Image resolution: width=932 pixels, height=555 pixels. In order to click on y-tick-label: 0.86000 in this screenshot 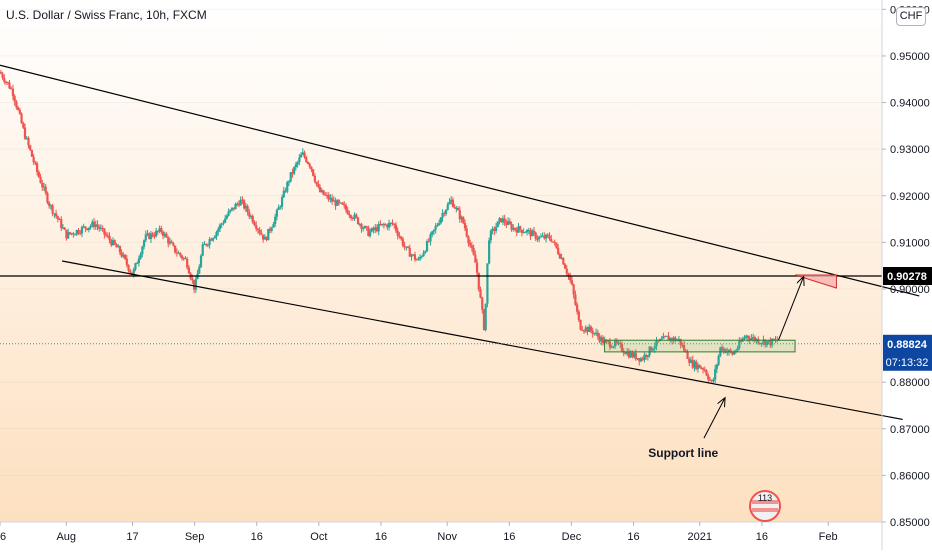, I will do `click(910, 476)`.